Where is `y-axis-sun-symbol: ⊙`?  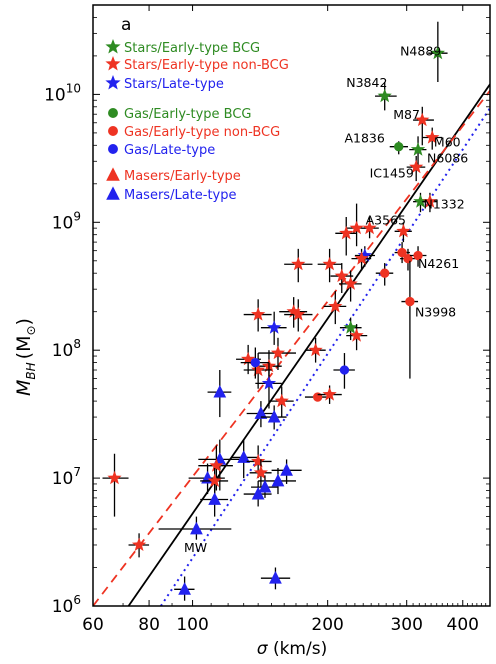
y-axis-sun-symbol: ⊙ is located at coordinates (31, 330).